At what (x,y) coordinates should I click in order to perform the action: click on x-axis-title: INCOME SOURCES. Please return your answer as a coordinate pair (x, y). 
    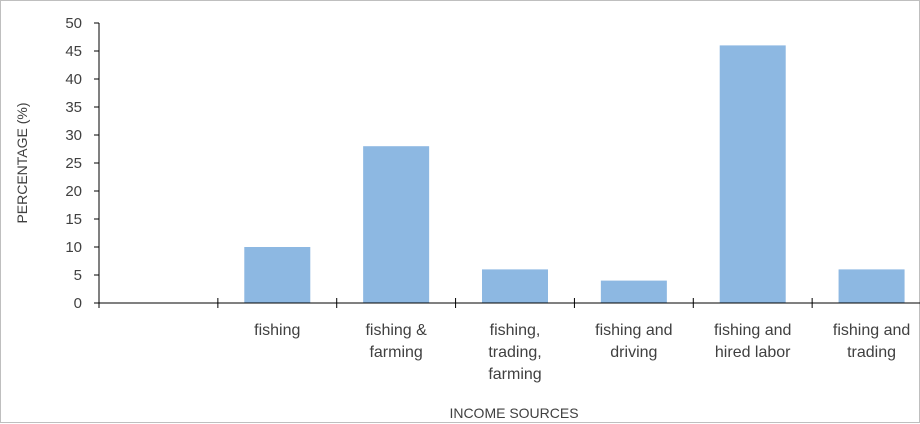
    Looking at the image, I should click on (513, 413).